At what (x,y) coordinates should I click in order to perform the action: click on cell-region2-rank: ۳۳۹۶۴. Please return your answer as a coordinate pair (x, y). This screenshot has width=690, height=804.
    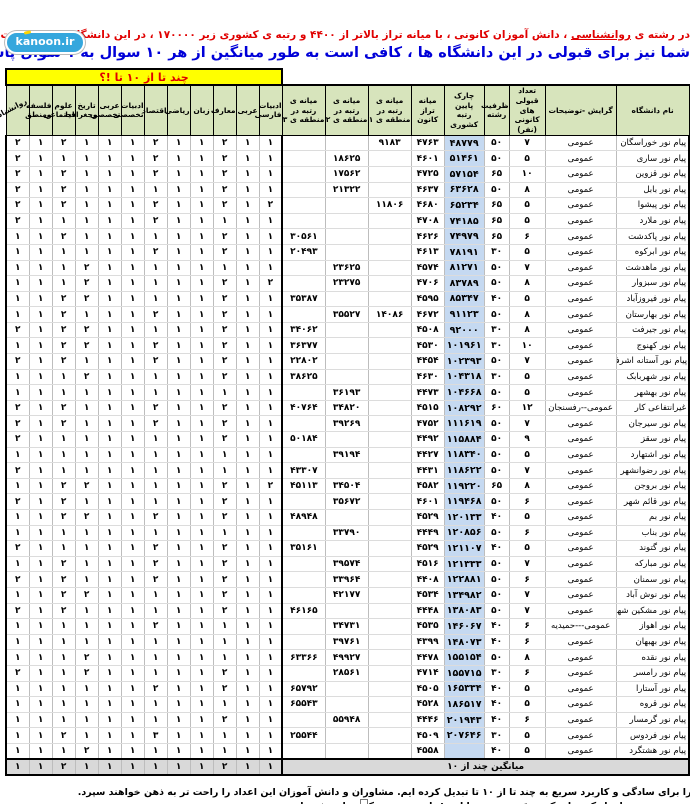
    Looking at the image, I should click on (346, 579).